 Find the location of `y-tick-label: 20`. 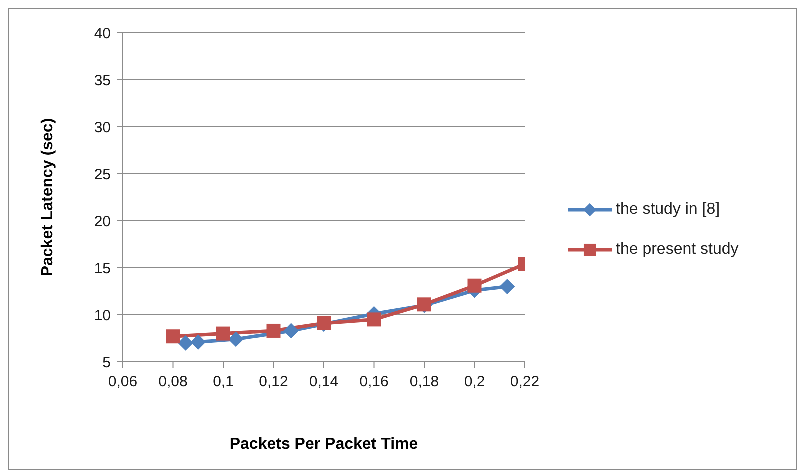

y-tick-label: 20 is located at coordinates (102, 221).